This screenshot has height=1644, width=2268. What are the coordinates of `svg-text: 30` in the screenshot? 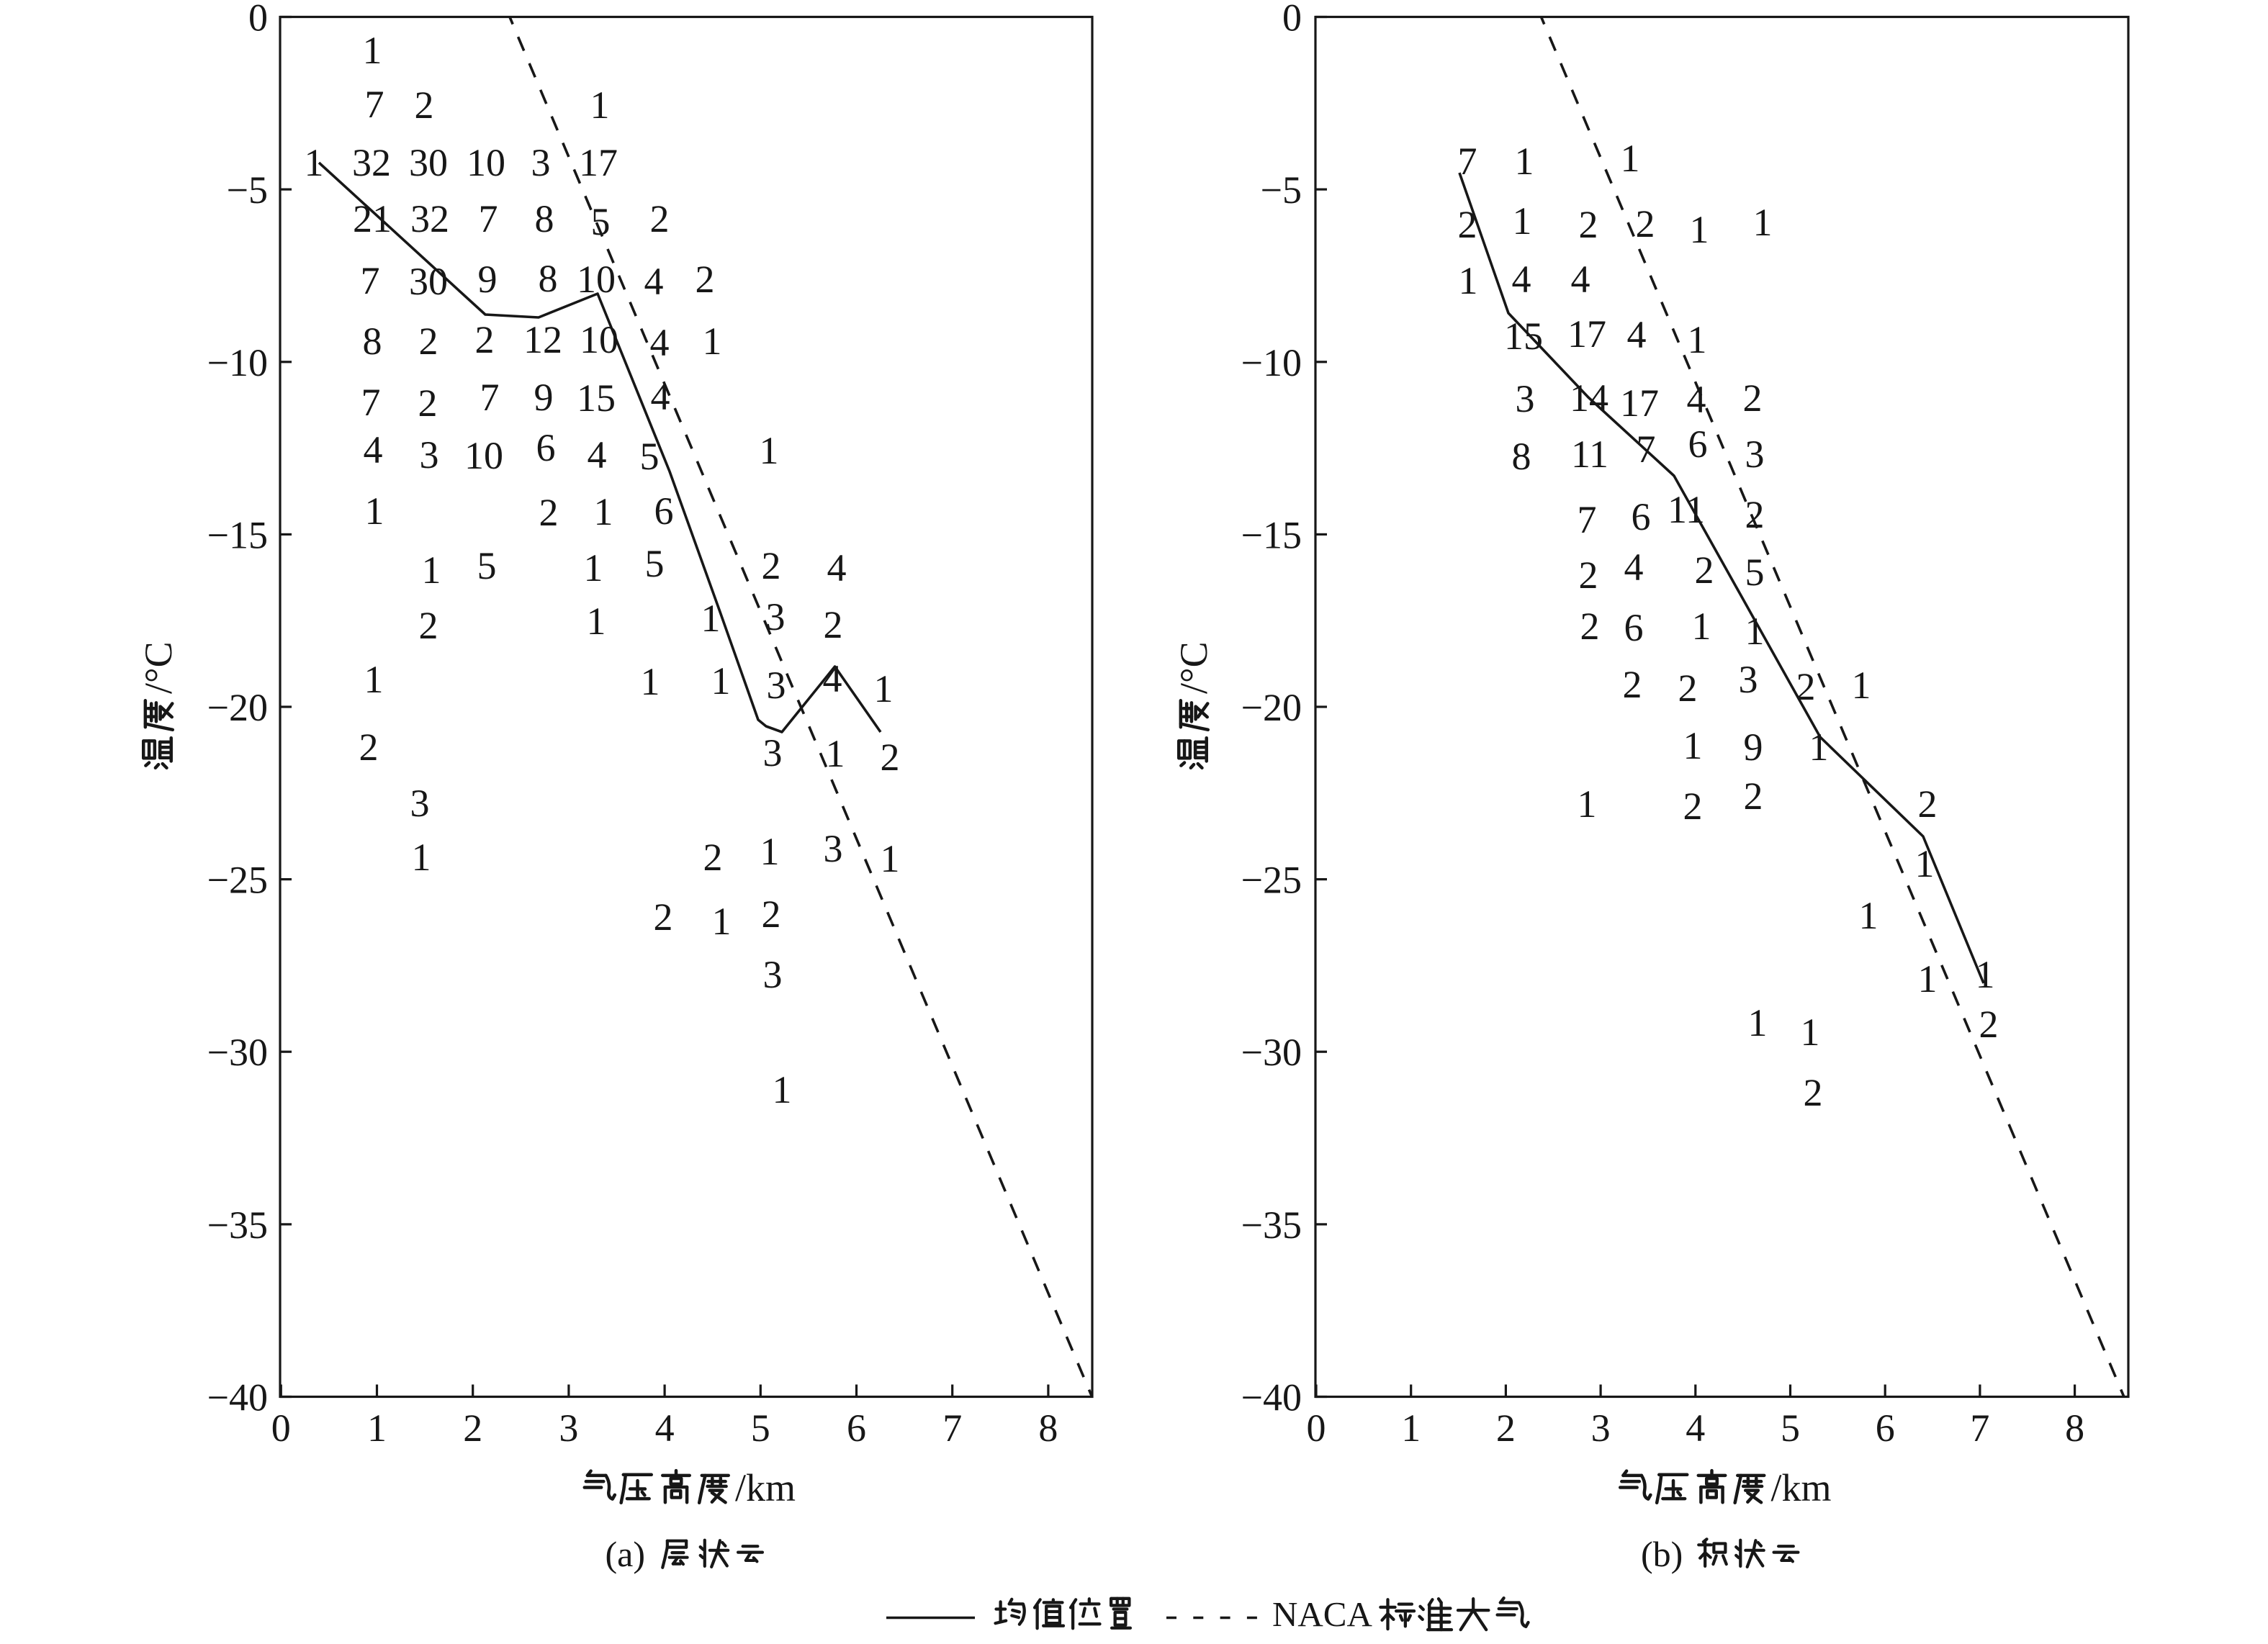 It's located at (428, 162).